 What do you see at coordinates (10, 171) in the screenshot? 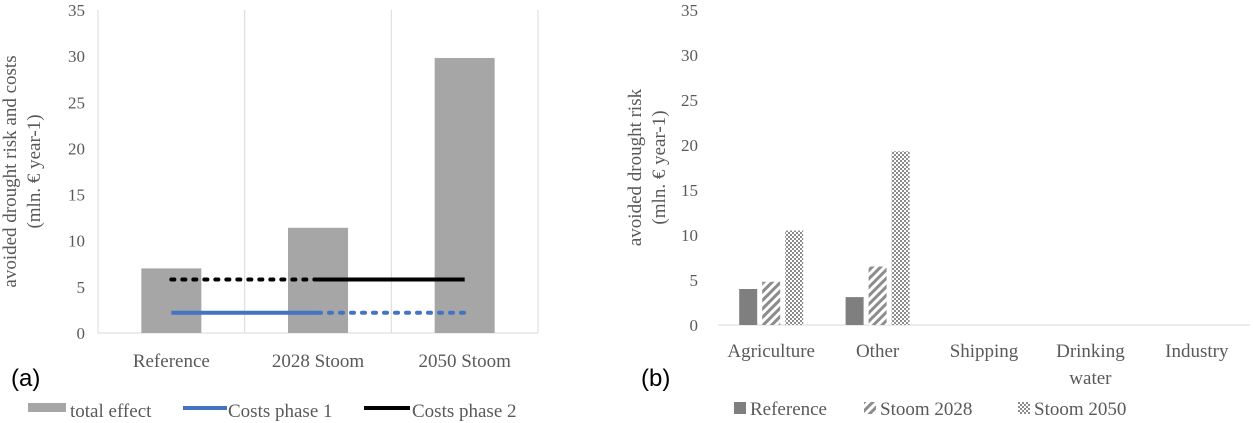
I see `y-axis-label: avoided drought risk and costs` at bounding box center [10, 171].